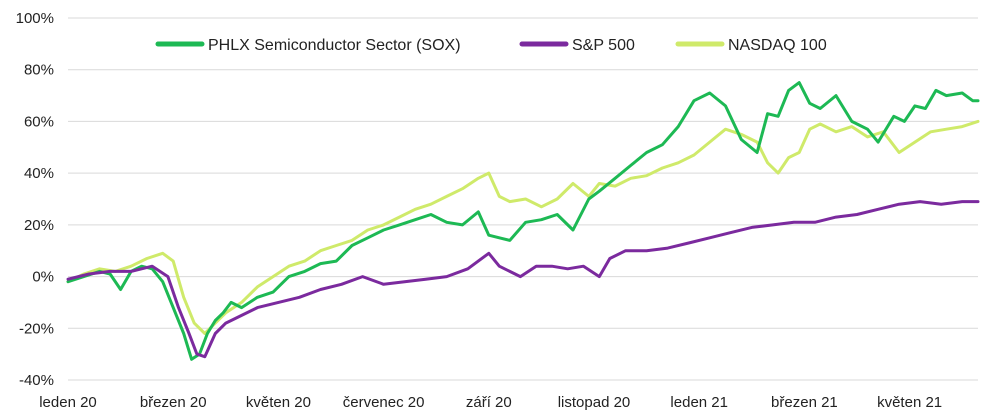 This screenshot has height=419, width=990. What do you see at coordinates (384, 402) in the screenshot?
I see `x-tick-label: červenec 20` at bounding box center [384, 402].